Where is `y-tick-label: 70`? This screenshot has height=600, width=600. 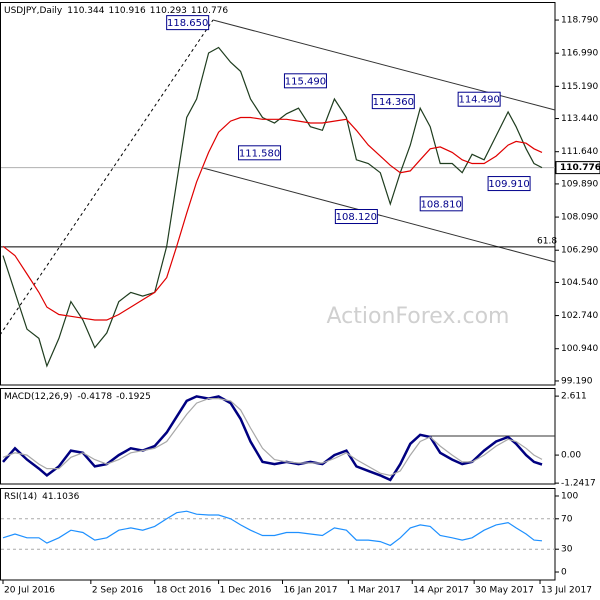 y-tick-label: 70 is located at coordinates (567, 519).